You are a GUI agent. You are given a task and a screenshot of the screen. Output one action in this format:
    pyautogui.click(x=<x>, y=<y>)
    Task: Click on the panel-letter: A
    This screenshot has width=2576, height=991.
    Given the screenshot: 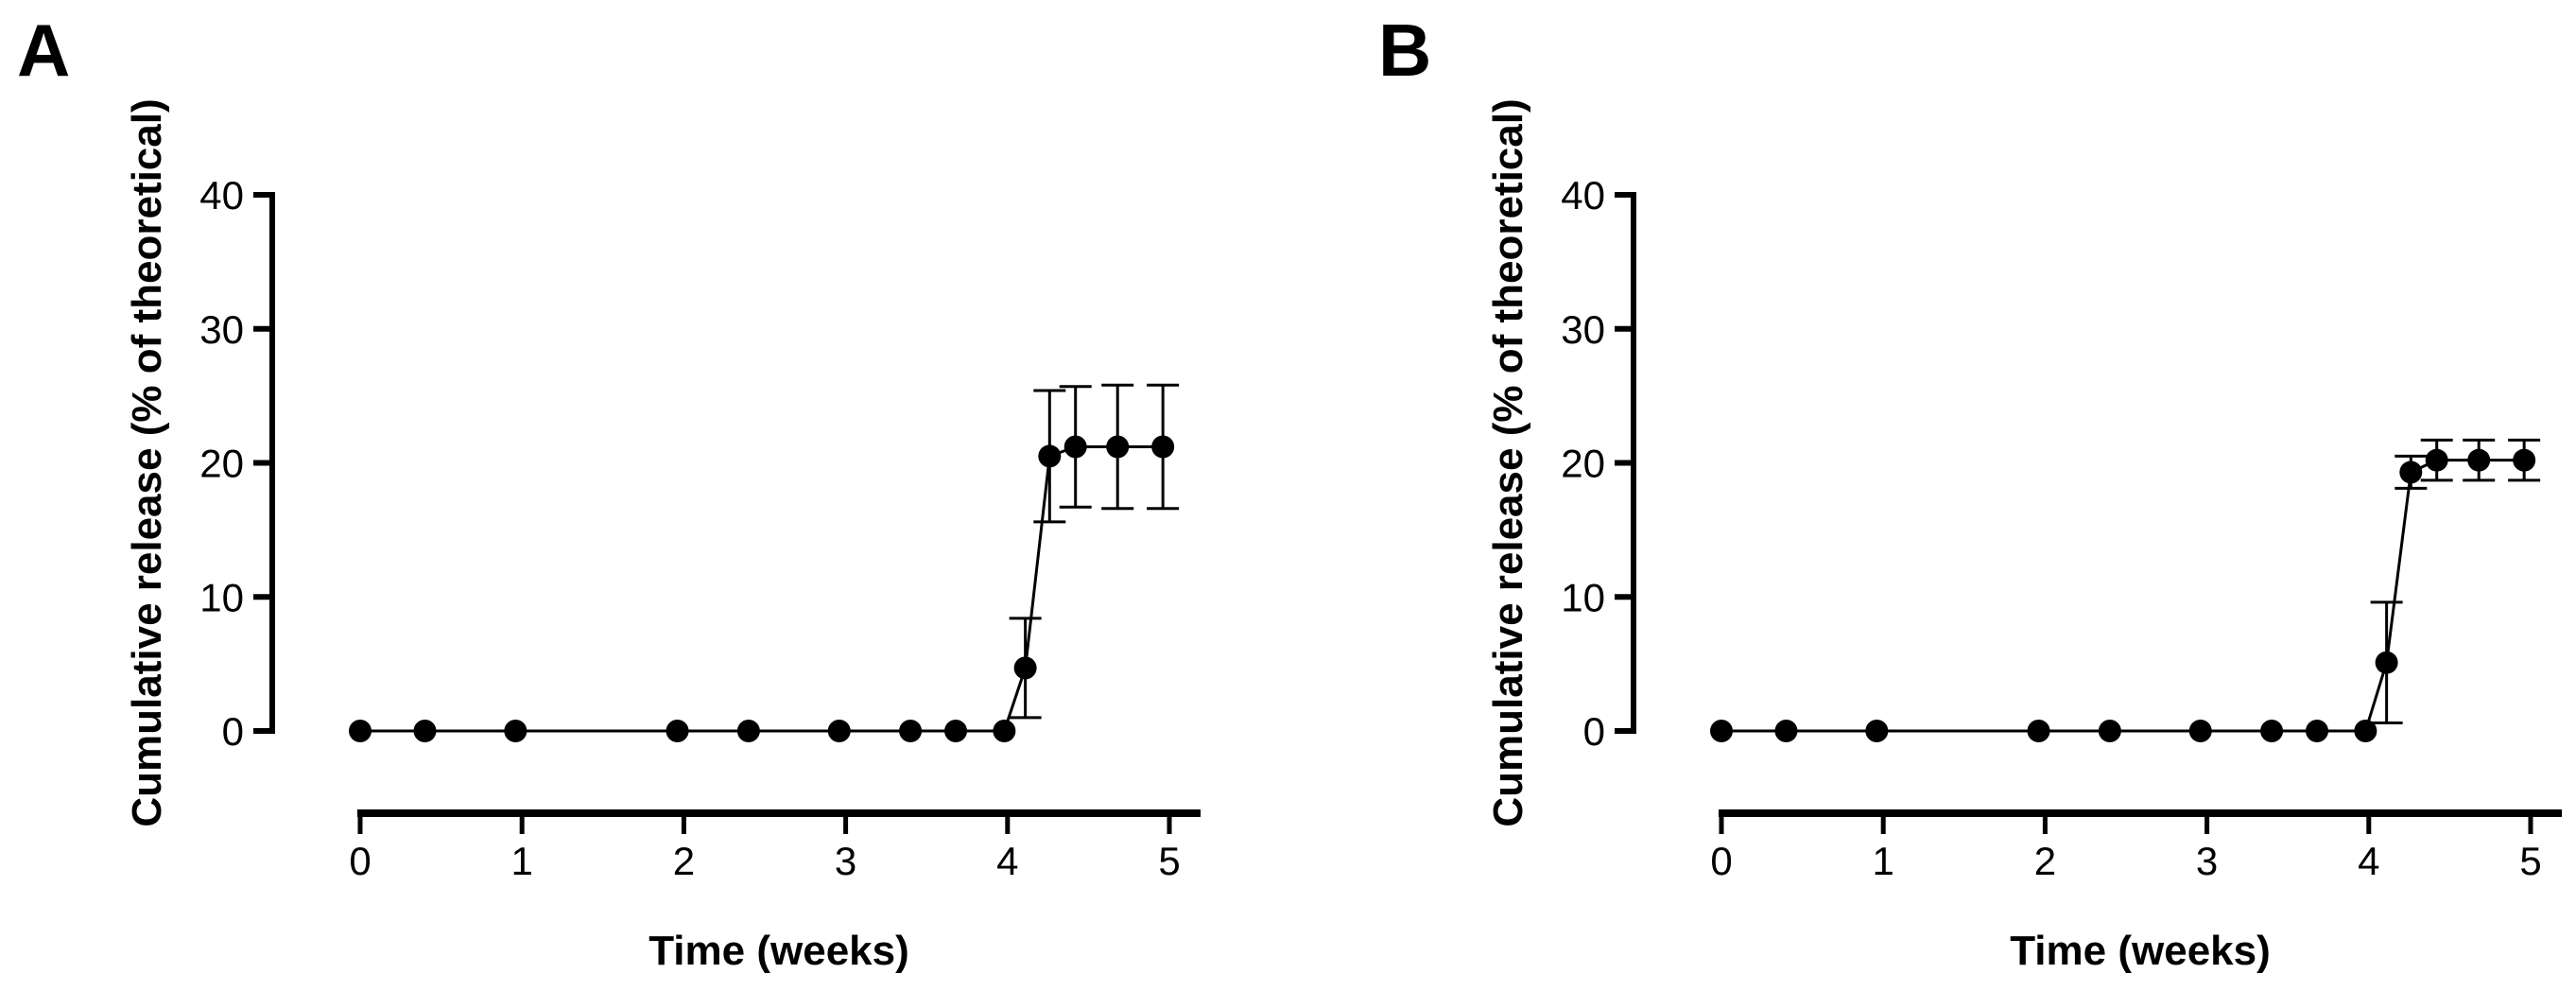 What is the action you would take?
    pyautogui.click(x=43, y=50)
    